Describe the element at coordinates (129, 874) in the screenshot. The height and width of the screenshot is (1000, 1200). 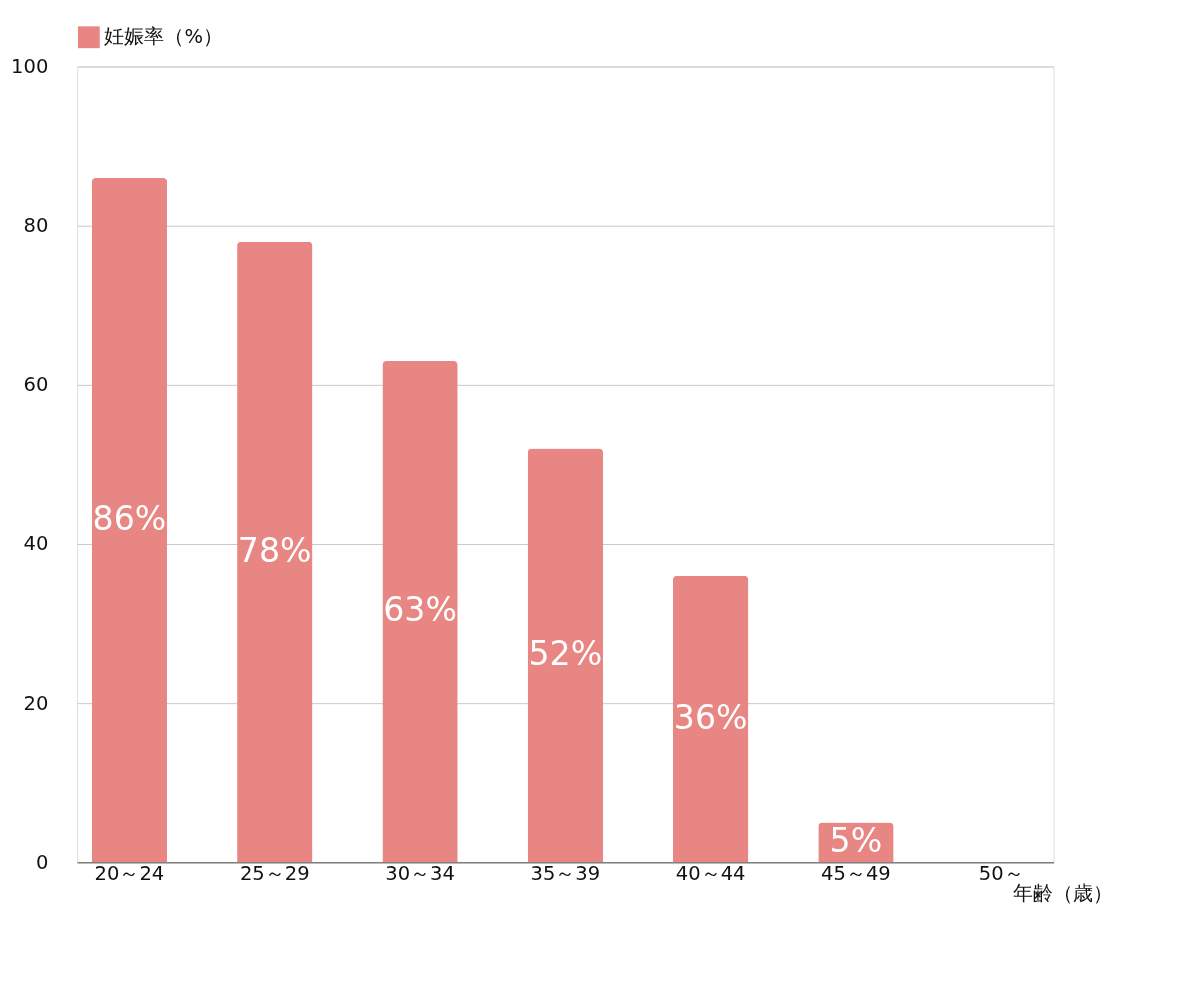
I see `x-tick-label: 20～24` at that location.